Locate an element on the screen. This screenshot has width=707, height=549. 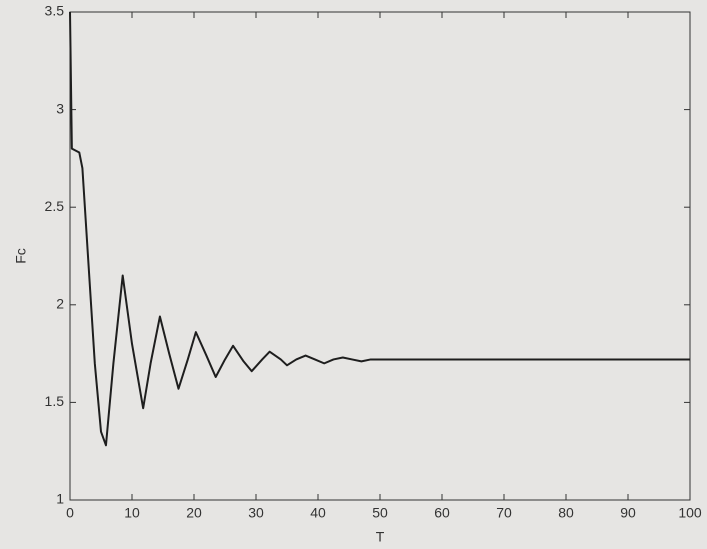
x-tick-label: 20 is located at coordinates (194, 513).